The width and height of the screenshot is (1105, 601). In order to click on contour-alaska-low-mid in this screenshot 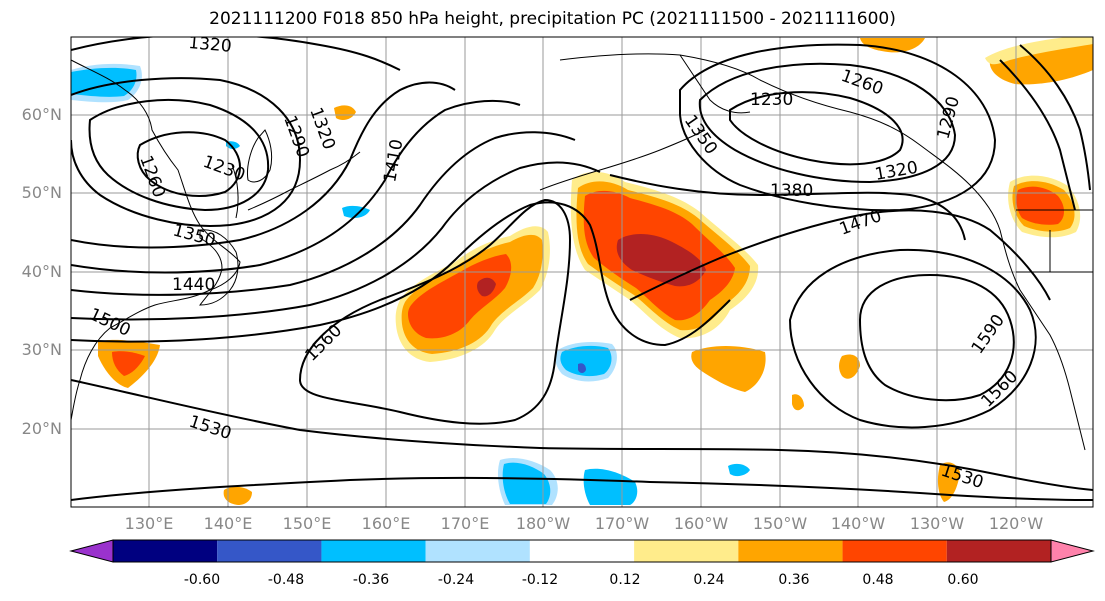, I will do `click(827, 123)`.